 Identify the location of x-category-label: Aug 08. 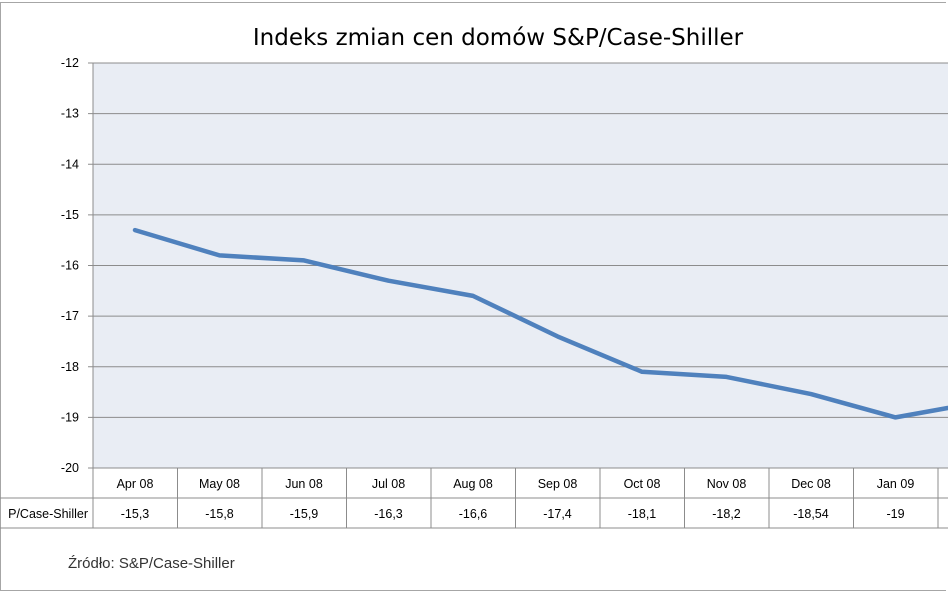
(473, 484).